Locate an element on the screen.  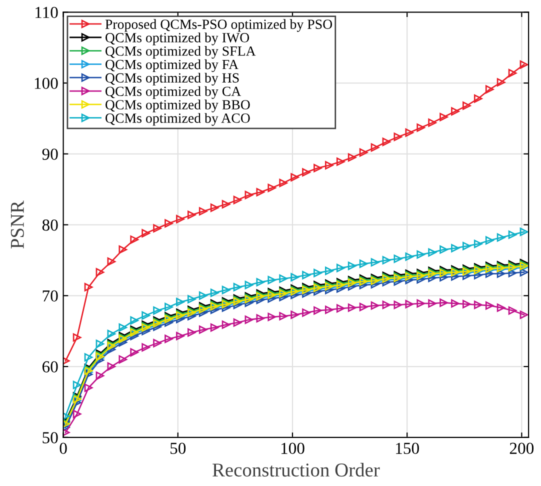
y-axis-title: PSNR is located at coordinates (17, 224).